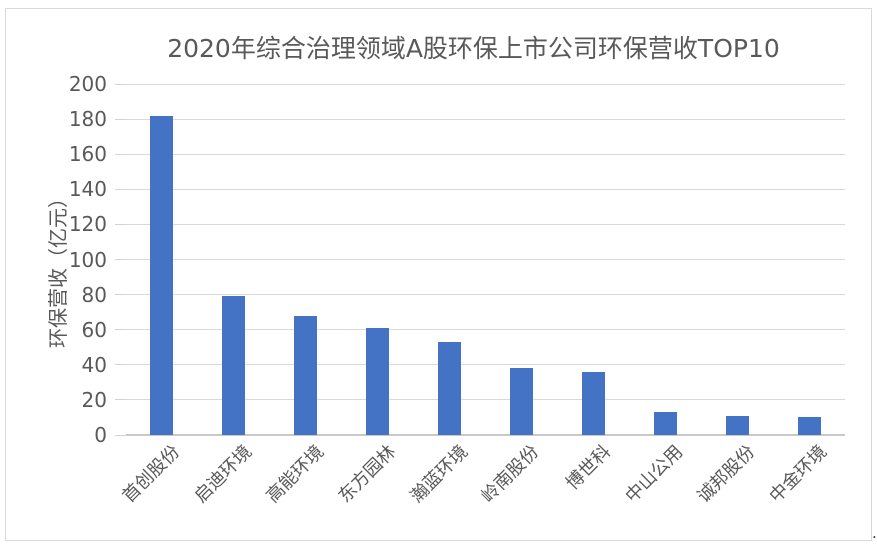  What do you see at coordinates (589, 468) in the screenshot?
I see `x-axis-category-label-text: 博世科` at bounding box center [589, 468].